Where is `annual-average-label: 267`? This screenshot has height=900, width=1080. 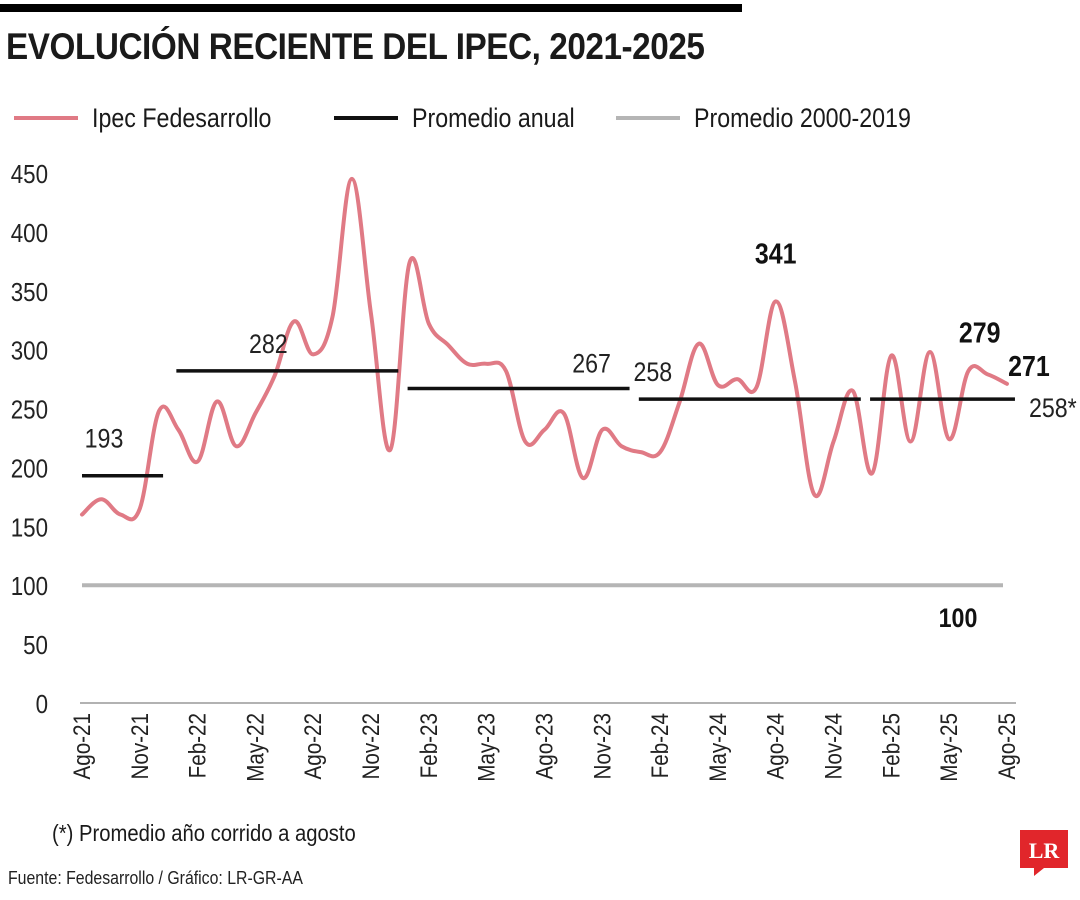 annual-average-label: 267 is located at coordinates (591, 364).